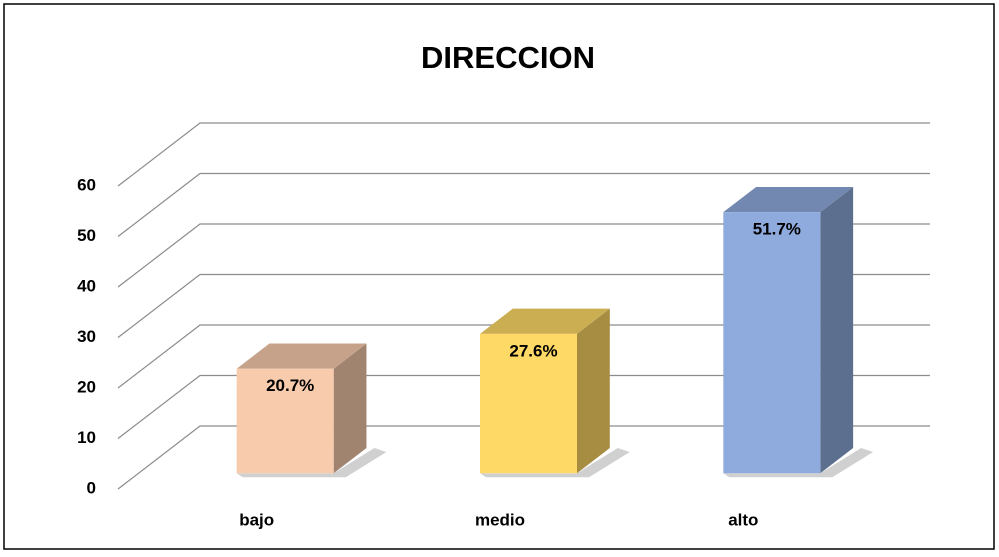 This screenshot has height=557, width=999. What do you see at coordinates (86, 184) in the screenshot?
I see `y-tick-label: 60` at bounding box center [86, 184].